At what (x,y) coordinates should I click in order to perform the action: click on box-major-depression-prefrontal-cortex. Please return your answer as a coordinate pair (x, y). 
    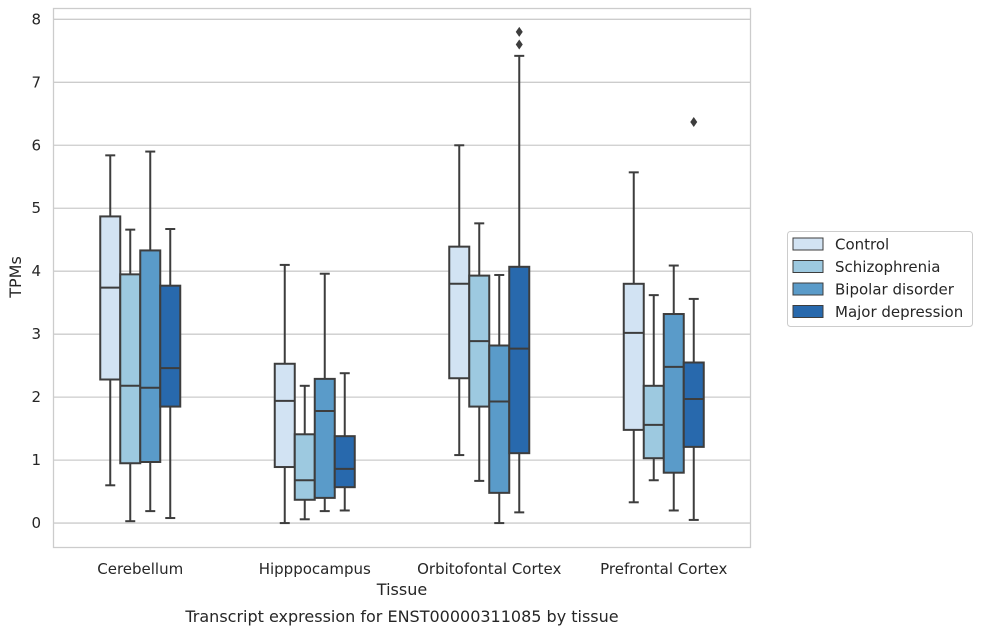
    Looking at the image, I should click on (693, 318).